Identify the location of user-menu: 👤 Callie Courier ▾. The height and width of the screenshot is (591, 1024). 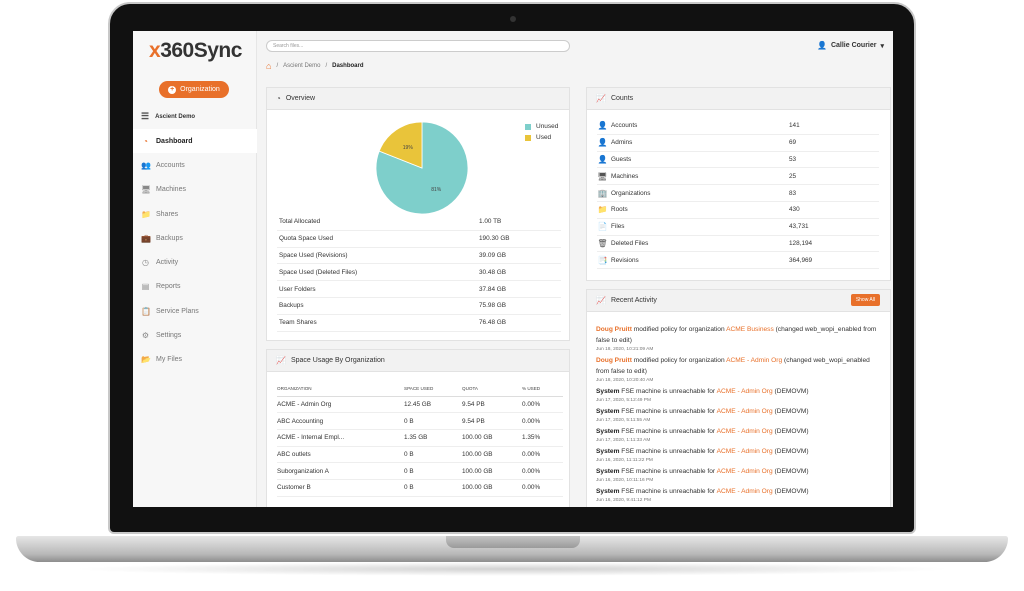
(850, 45).